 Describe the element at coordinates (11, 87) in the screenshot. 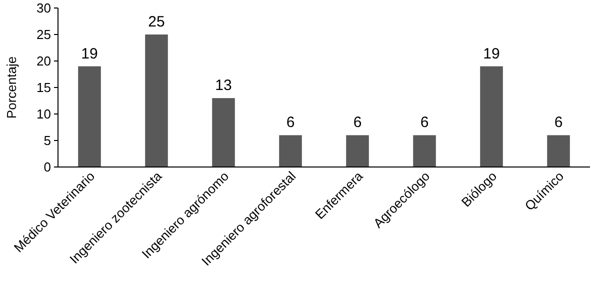

I see `y-axis-title: Porcentaje` at that location.